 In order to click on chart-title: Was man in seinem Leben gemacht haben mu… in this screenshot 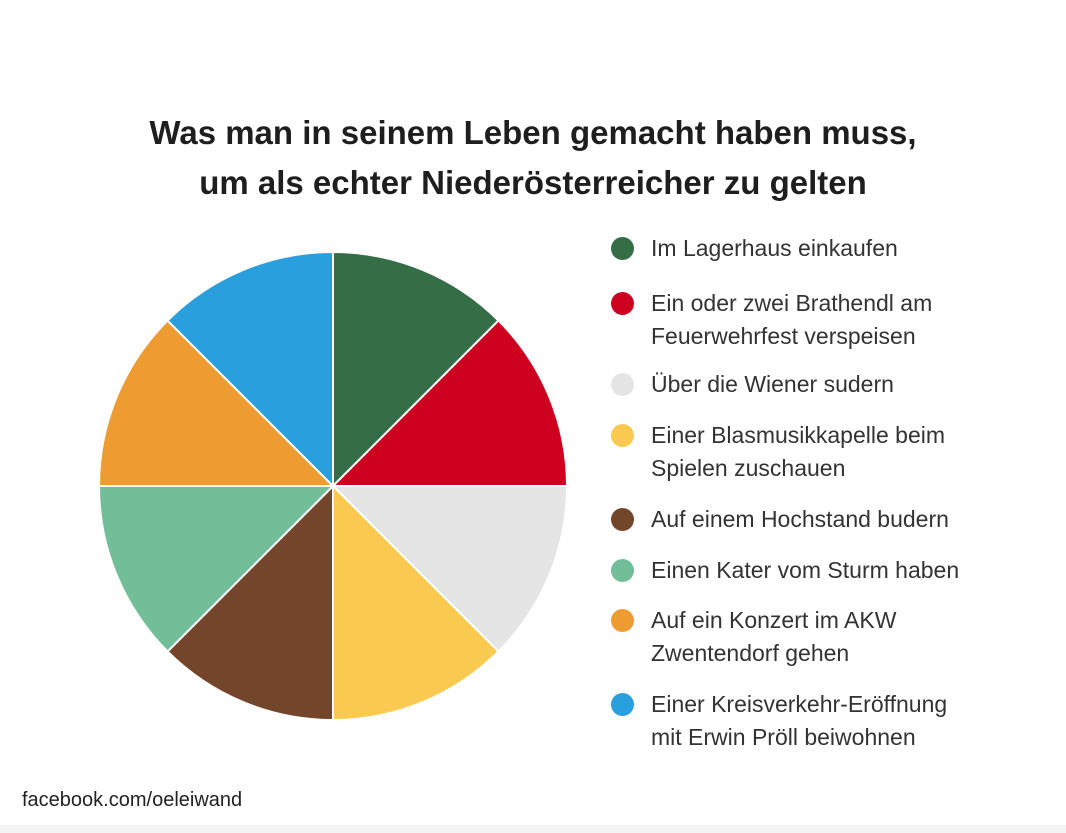, I will do `click(533, 158)`.